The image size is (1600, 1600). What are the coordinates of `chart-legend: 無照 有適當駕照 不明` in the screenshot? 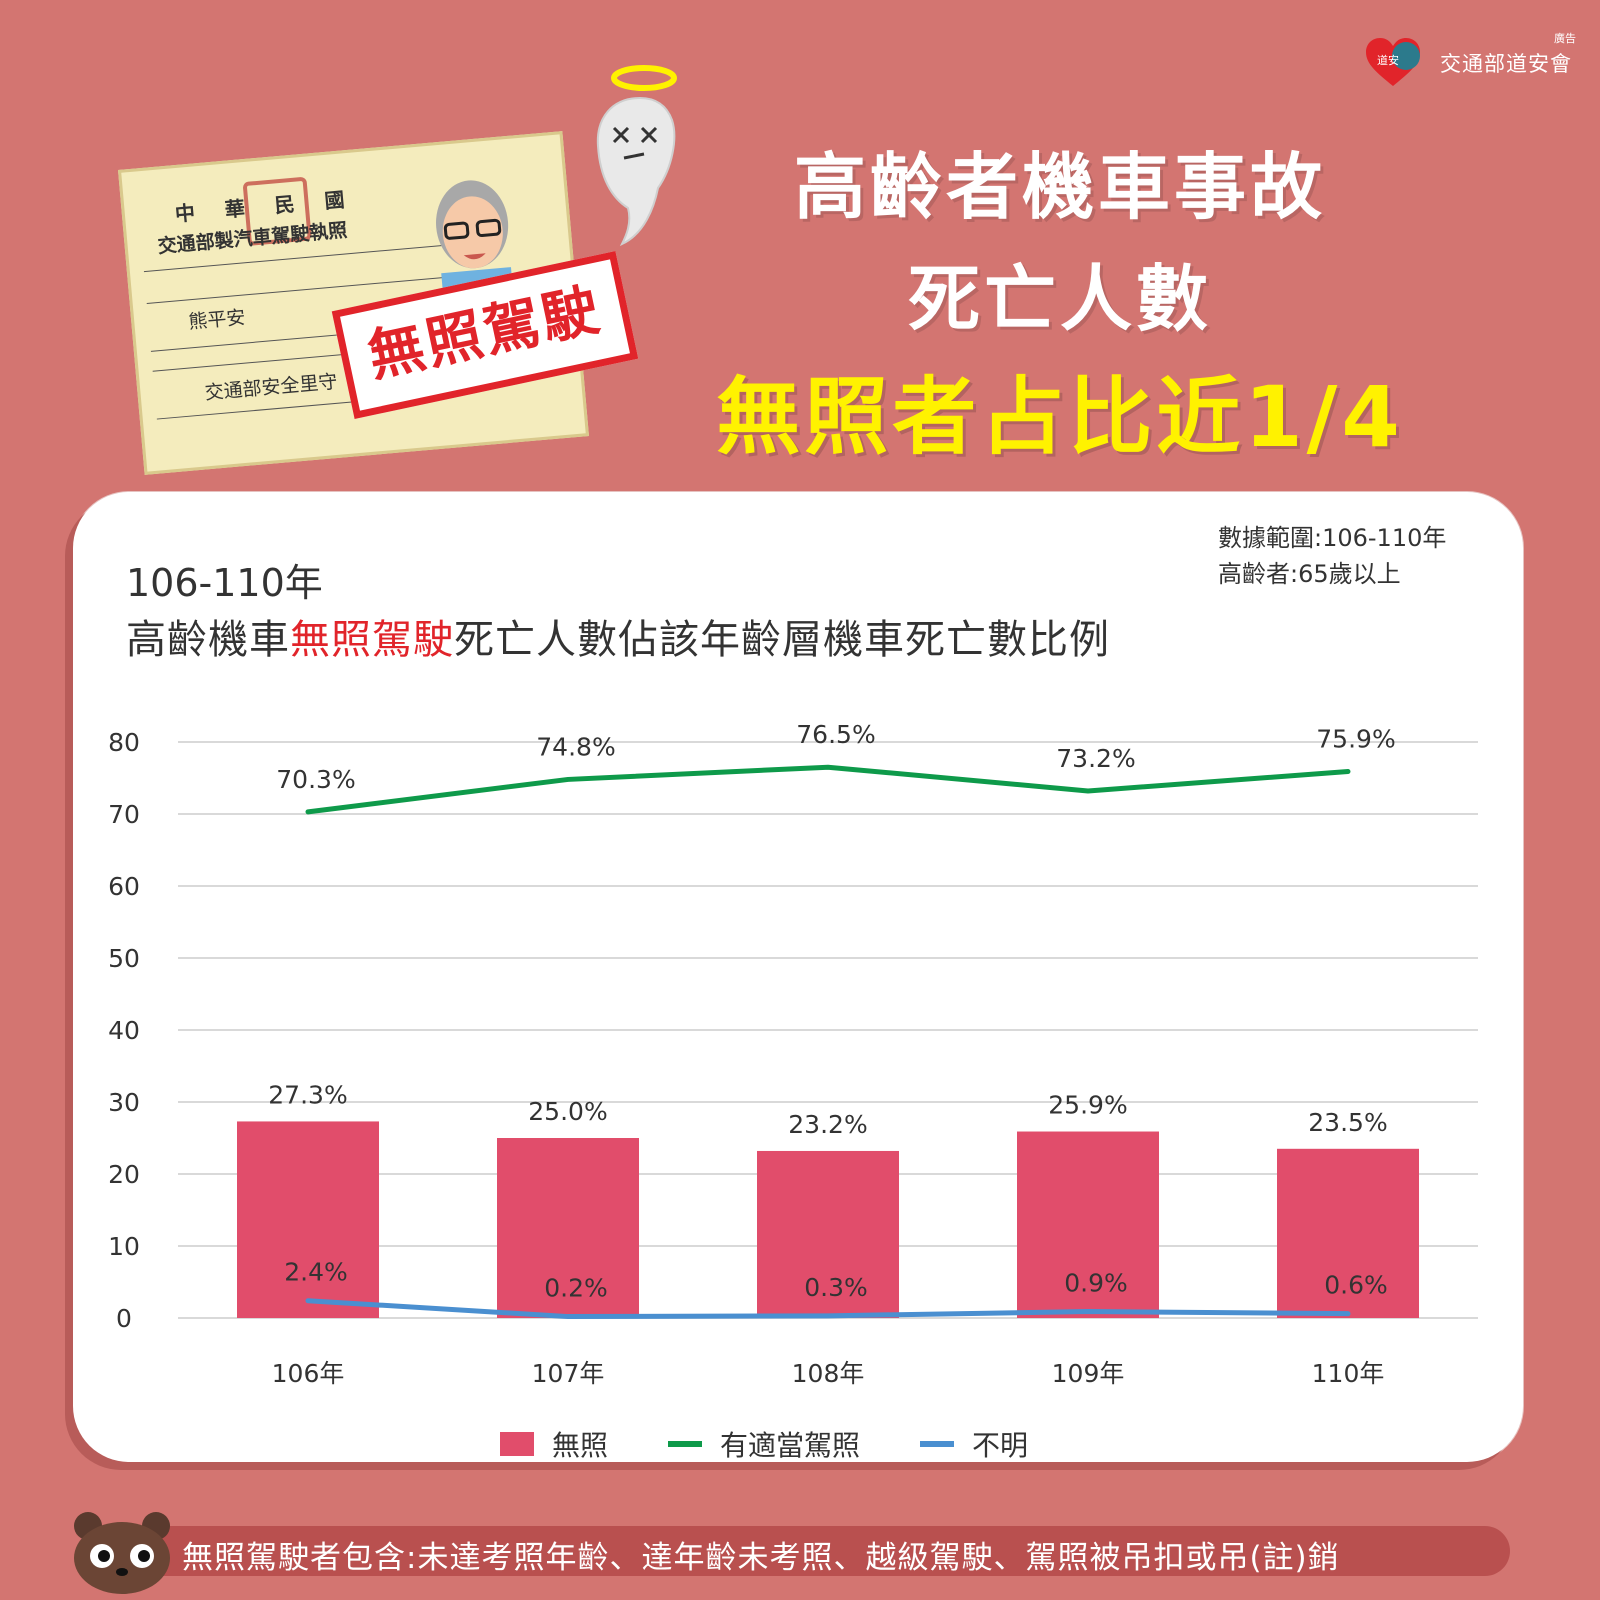 It's located at (764, 1444).